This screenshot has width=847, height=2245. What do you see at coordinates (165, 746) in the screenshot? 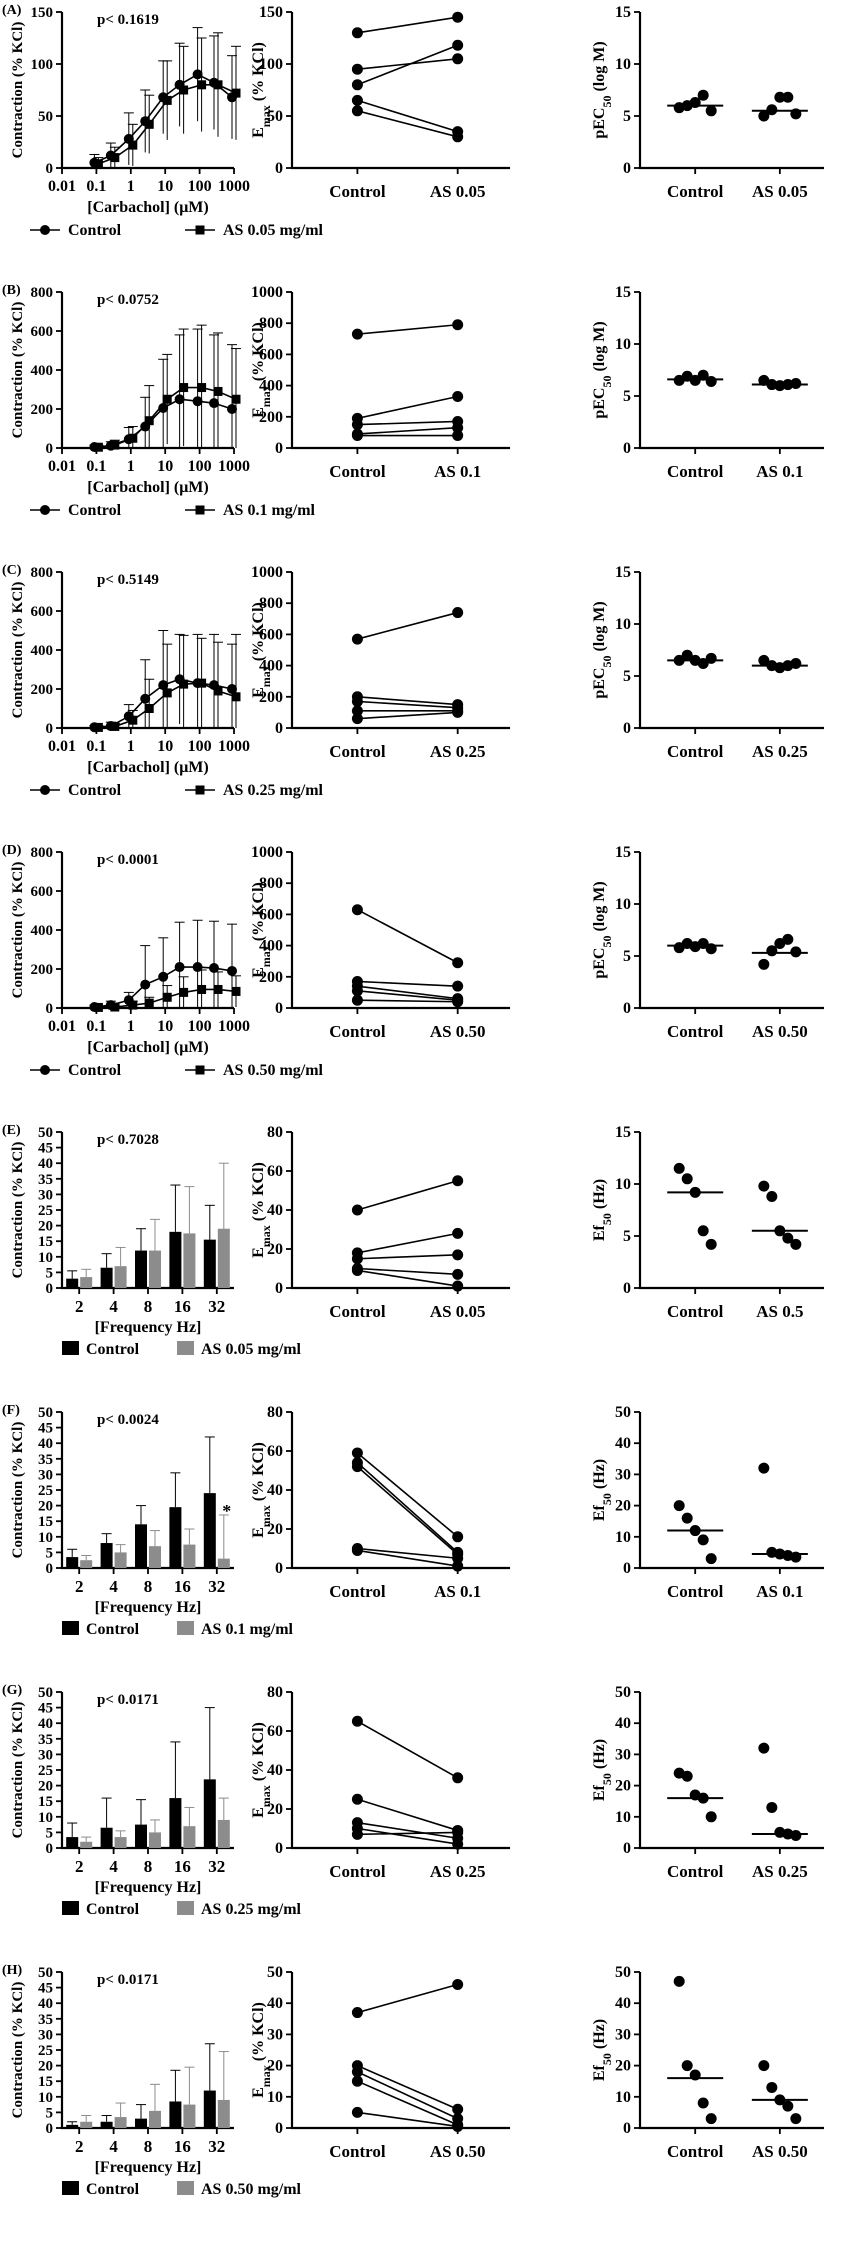
I see `x-tick-label: 10` at bounding box center [165, 746].